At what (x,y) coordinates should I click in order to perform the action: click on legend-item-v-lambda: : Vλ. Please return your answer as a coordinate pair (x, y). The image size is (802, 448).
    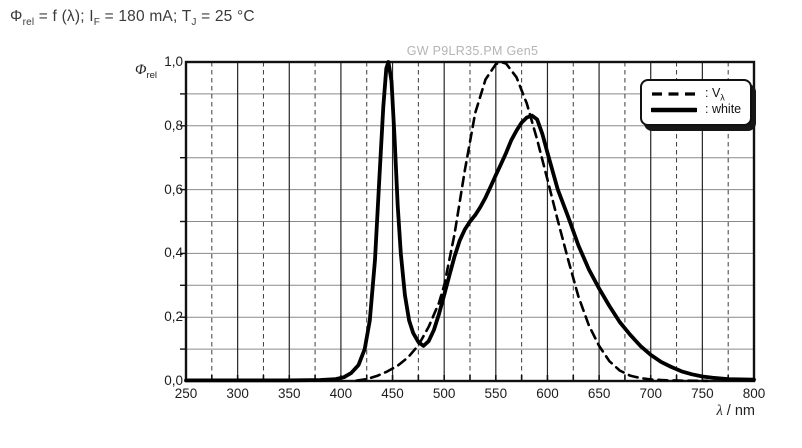
    Looking at the image, I should click on (696, 94).